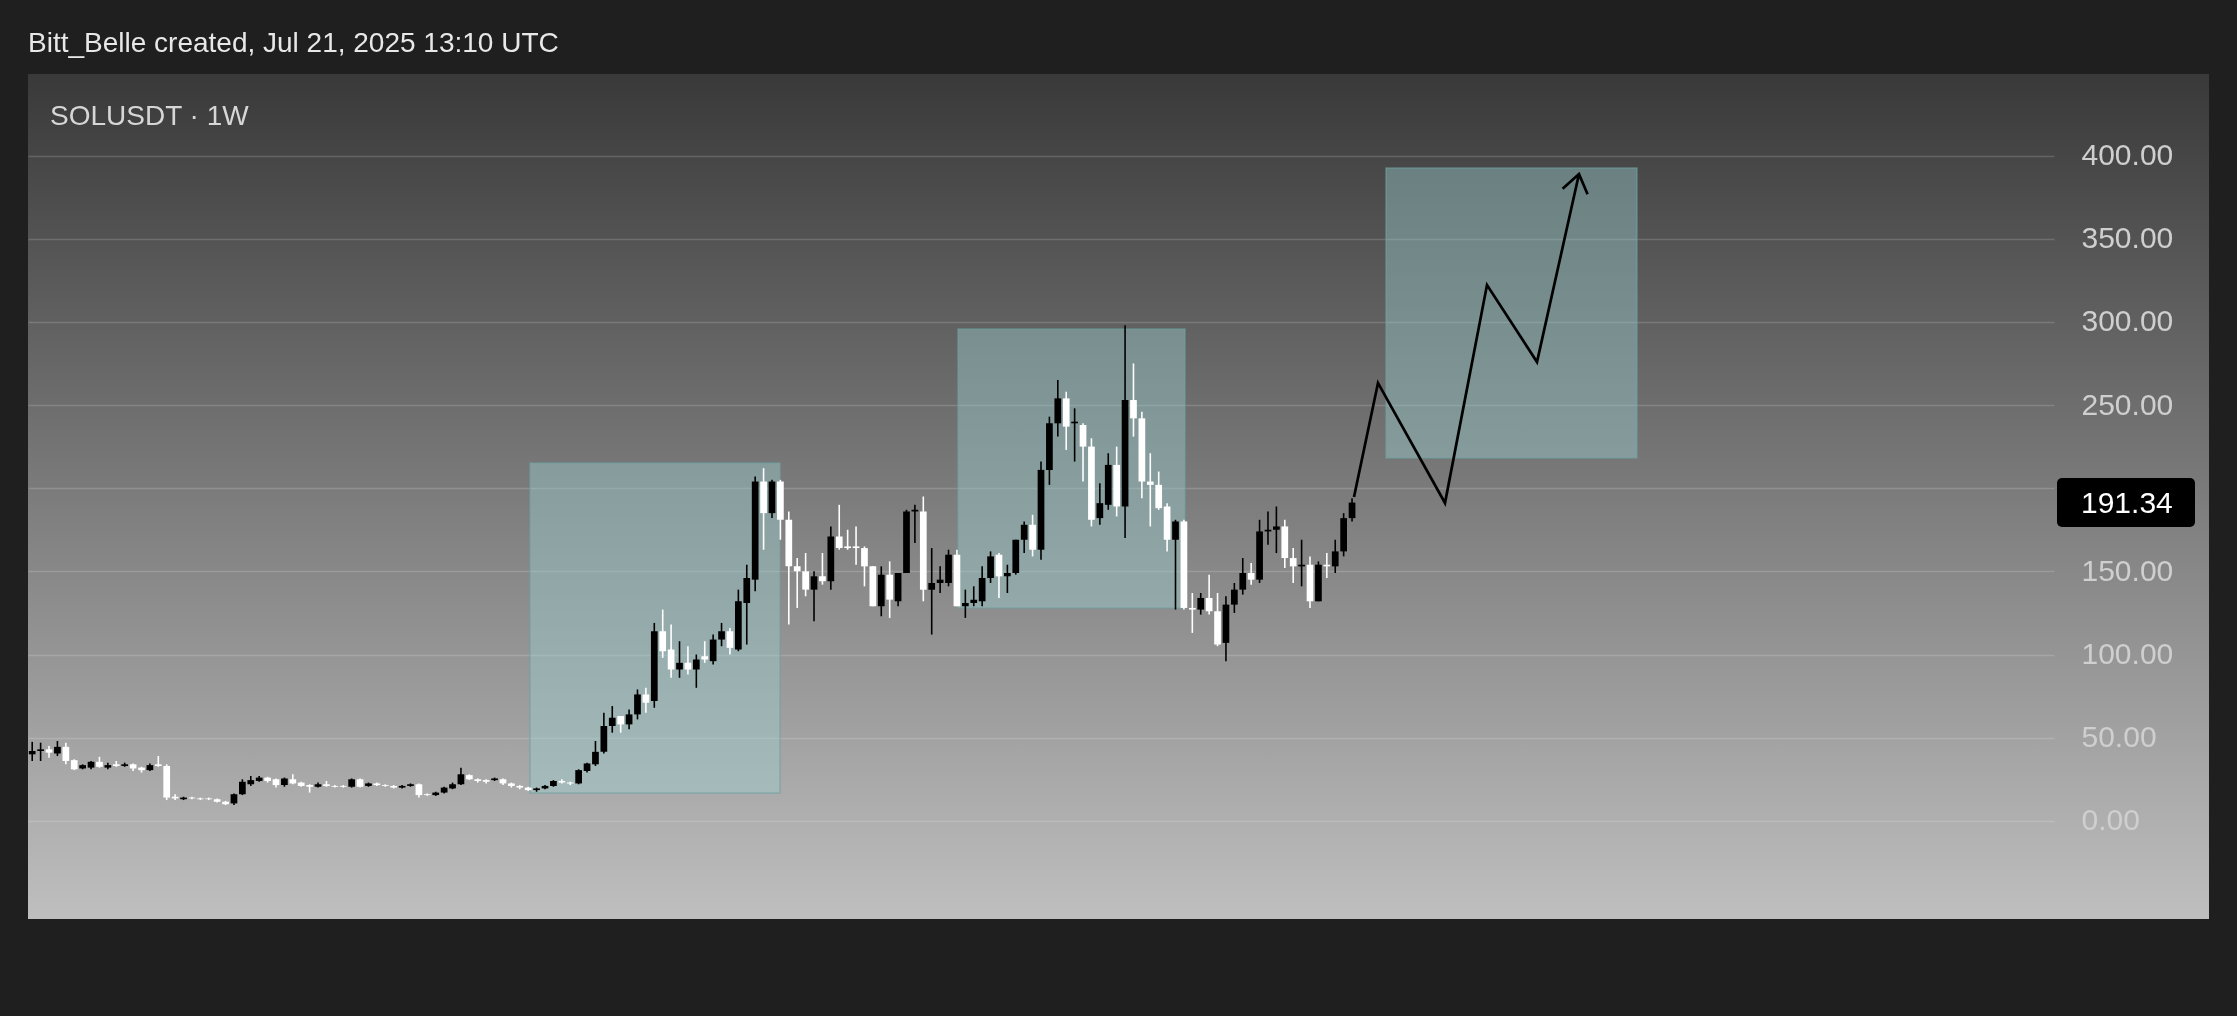  What do you see at coordinates (2127, 321) in the screenshot?
I see `y-tick-label: 300.00` at bounding box center [2127, 321].